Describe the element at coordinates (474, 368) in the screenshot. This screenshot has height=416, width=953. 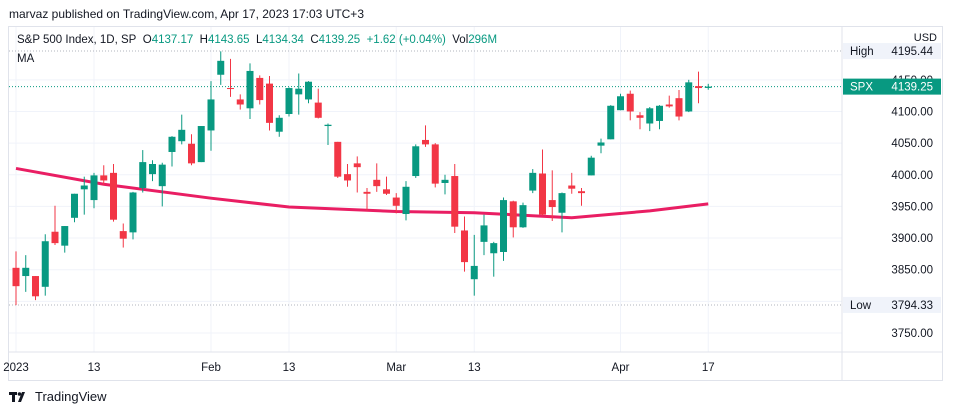
I see `time-tick-label: 13` at that location.